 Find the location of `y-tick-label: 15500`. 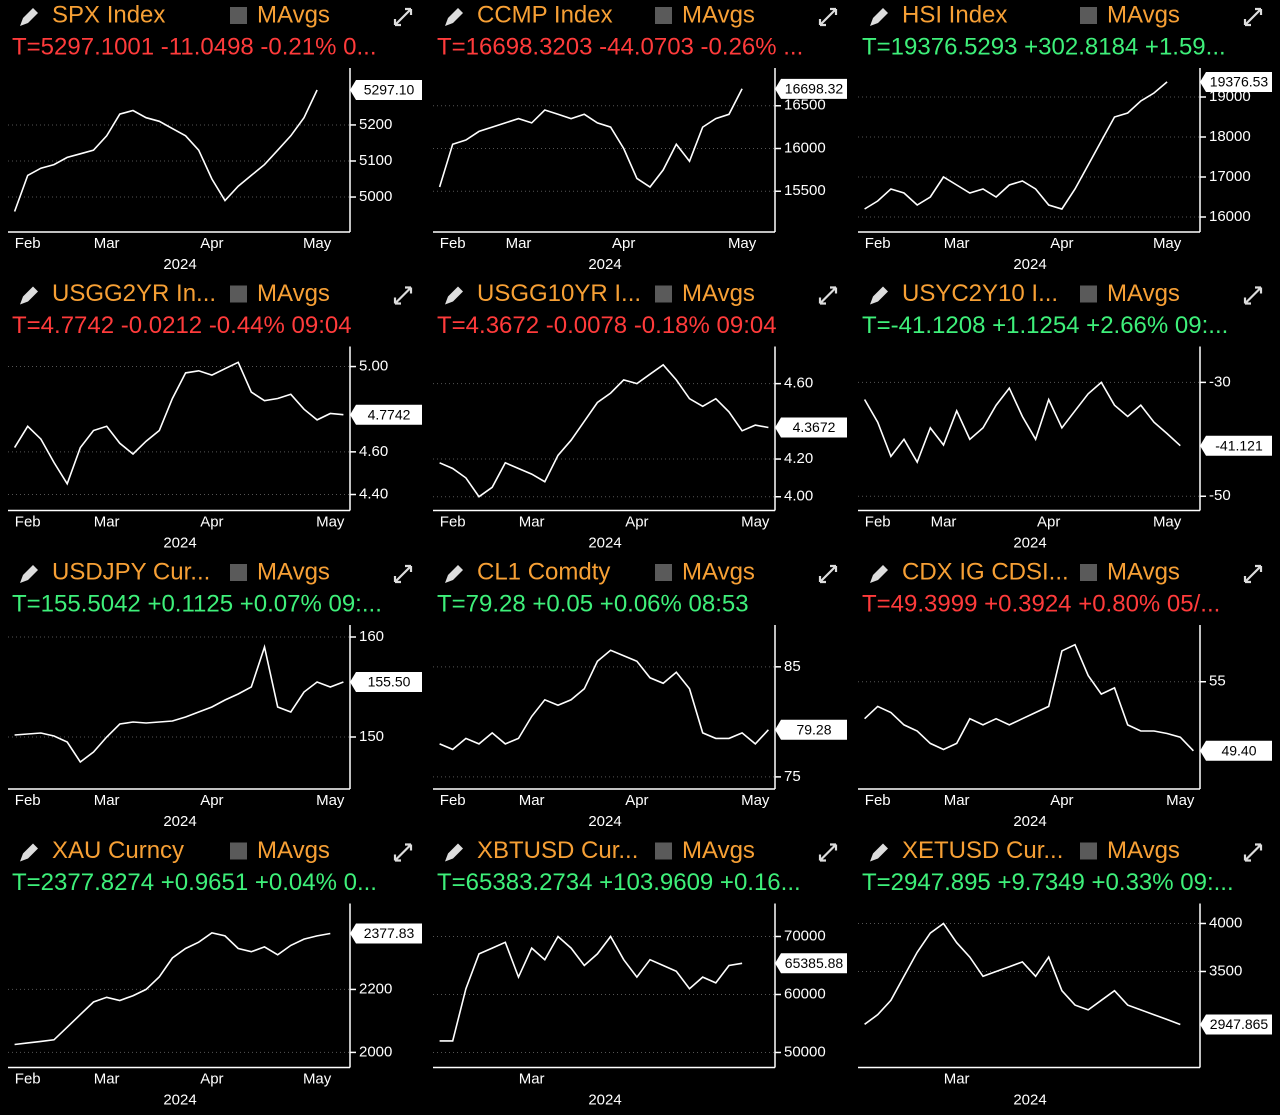

y-tick-label: 15500 is located at coordinates (805, 190).